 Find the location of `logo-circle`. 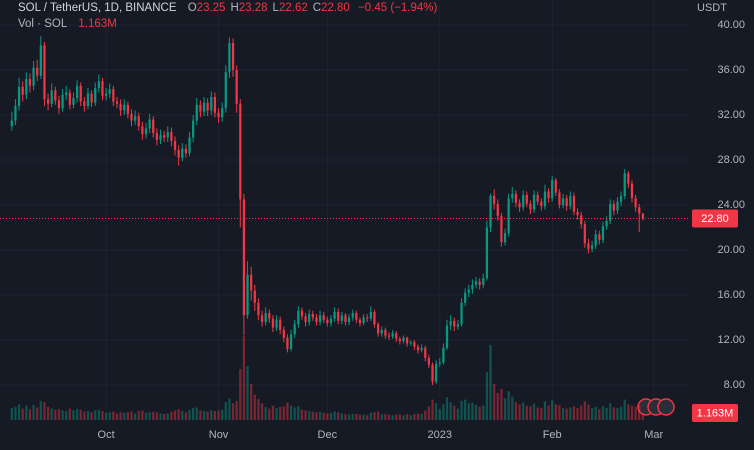

logo-circle is located at coordinates (666, 407).